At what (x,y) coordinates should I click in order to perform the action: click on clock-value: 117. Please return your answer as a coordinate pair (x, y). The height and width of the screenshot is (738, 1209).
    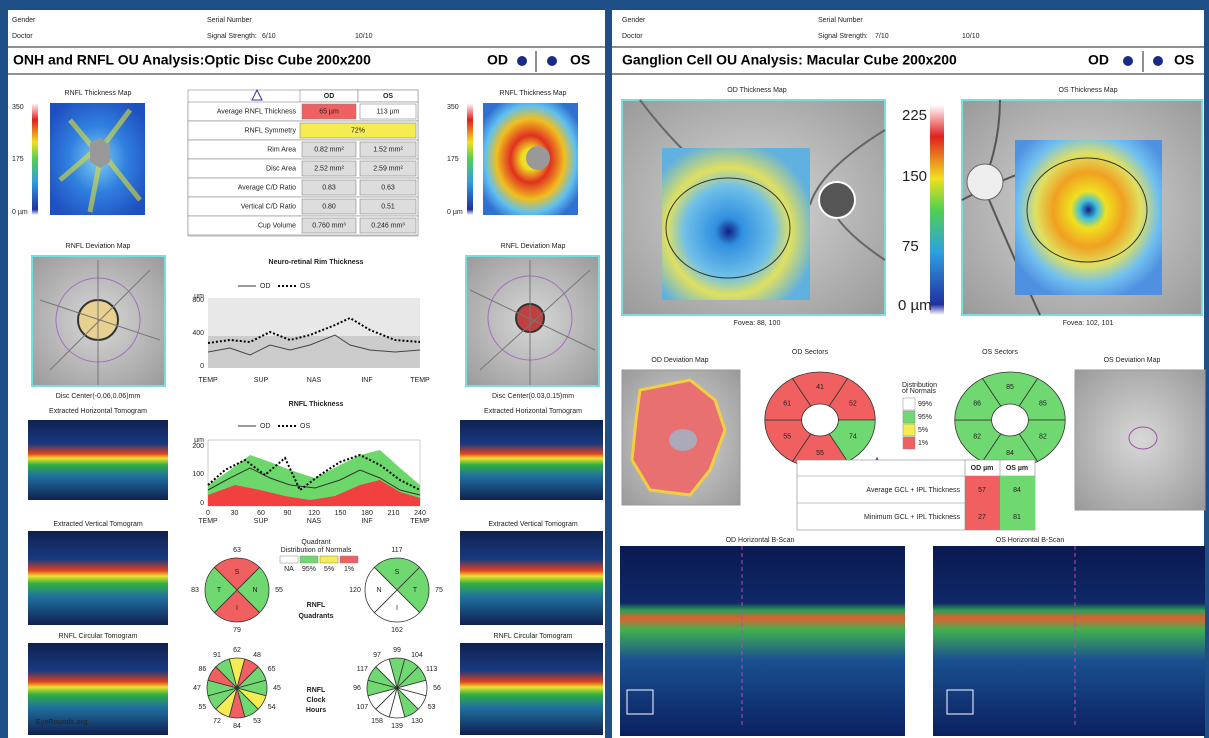
    Looking at the image, I should click on (362, 669).